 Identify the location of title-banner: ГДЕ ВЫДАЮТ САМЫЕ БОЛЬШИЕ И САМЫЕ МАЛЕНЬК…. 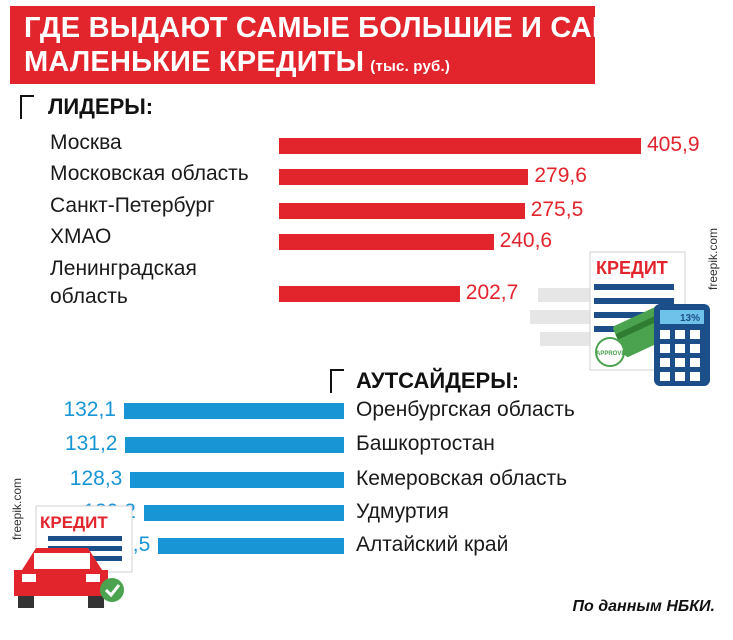
(337, 45).